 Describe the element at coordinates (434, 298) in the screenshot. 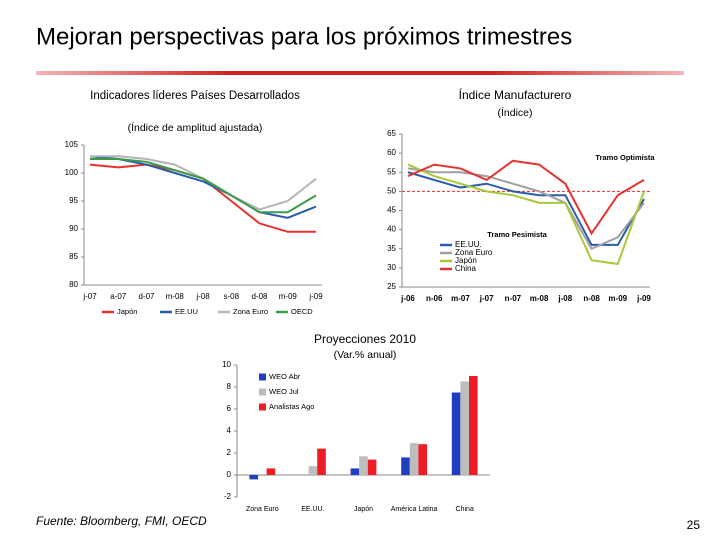

I see `x-tick-label: n-06` at that location.